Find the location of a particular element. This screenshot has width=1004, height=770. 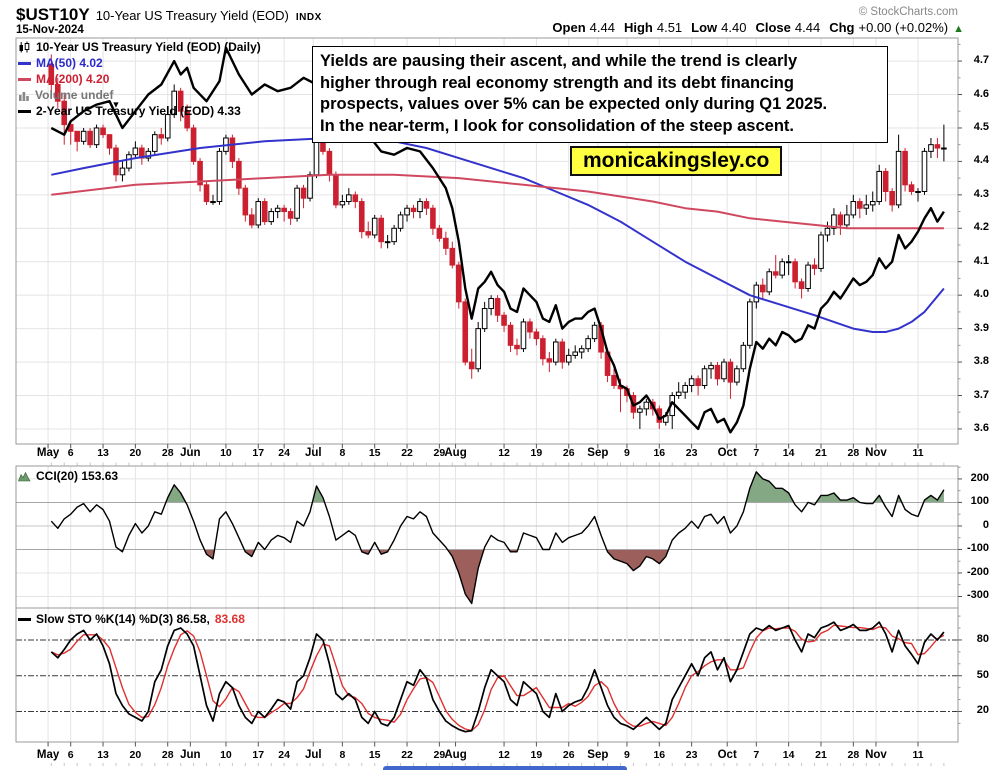

y-tick-label: 20 is located at coordinates (982, 710).